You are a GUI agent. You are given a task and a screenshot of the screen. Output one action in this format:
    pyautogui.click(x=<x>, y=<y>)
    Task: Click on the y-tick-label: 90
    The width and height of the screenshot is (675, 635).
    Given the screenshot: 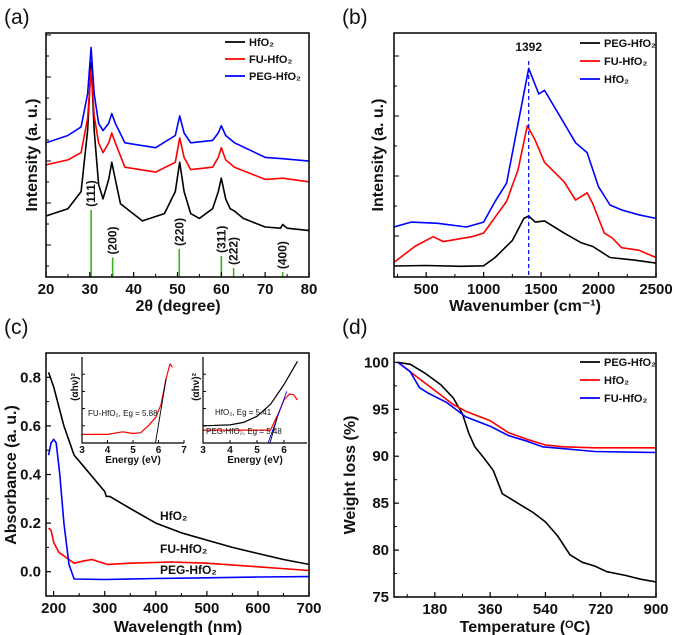 What is the action you would take?
    pyautogui.click(x=380, y=456)
    